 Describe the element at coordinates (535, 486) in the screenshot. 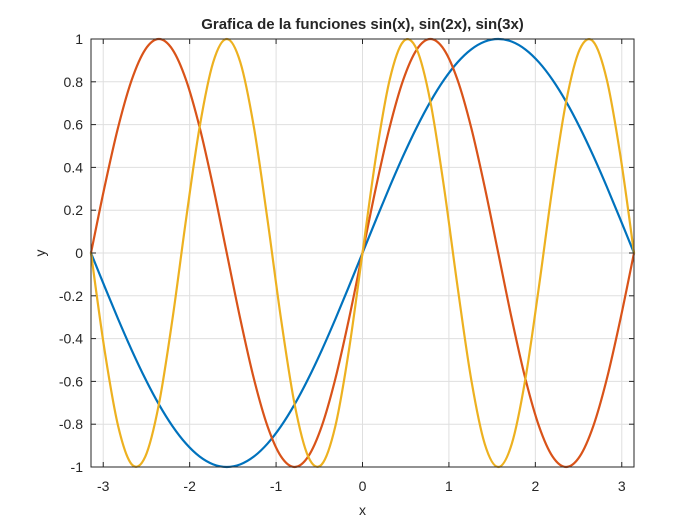

I see `x-tick-label: 2` at that location.